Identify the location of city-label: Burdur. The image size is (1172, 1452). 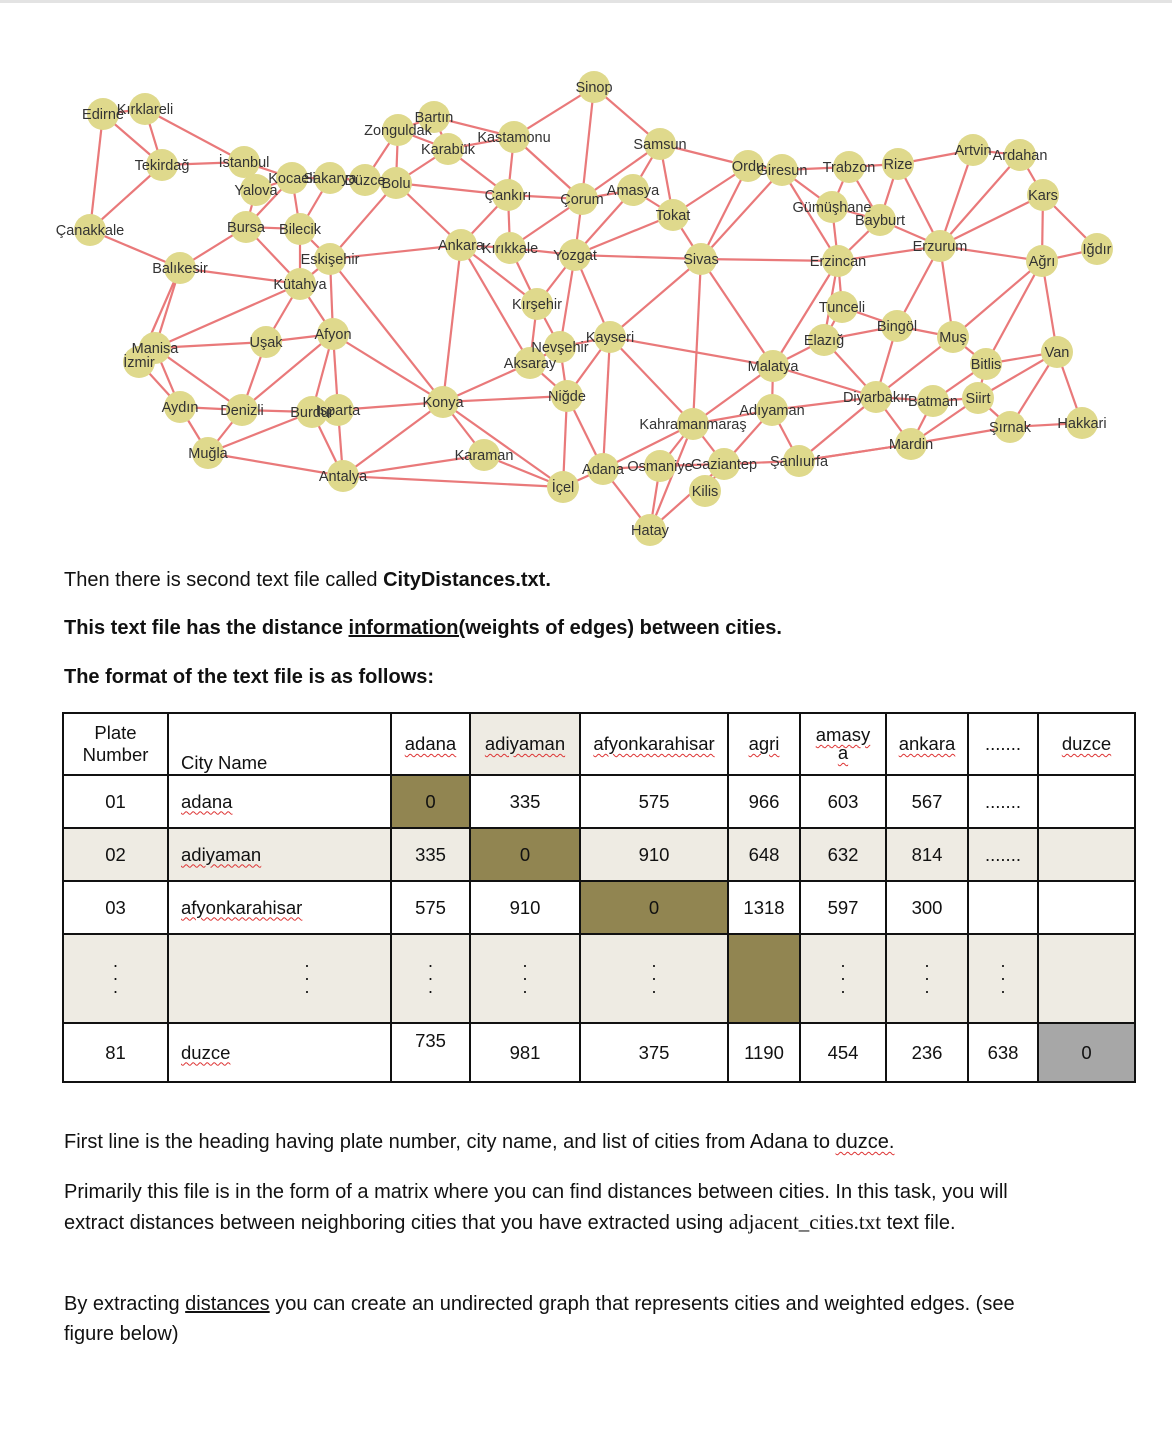
(312, 413).